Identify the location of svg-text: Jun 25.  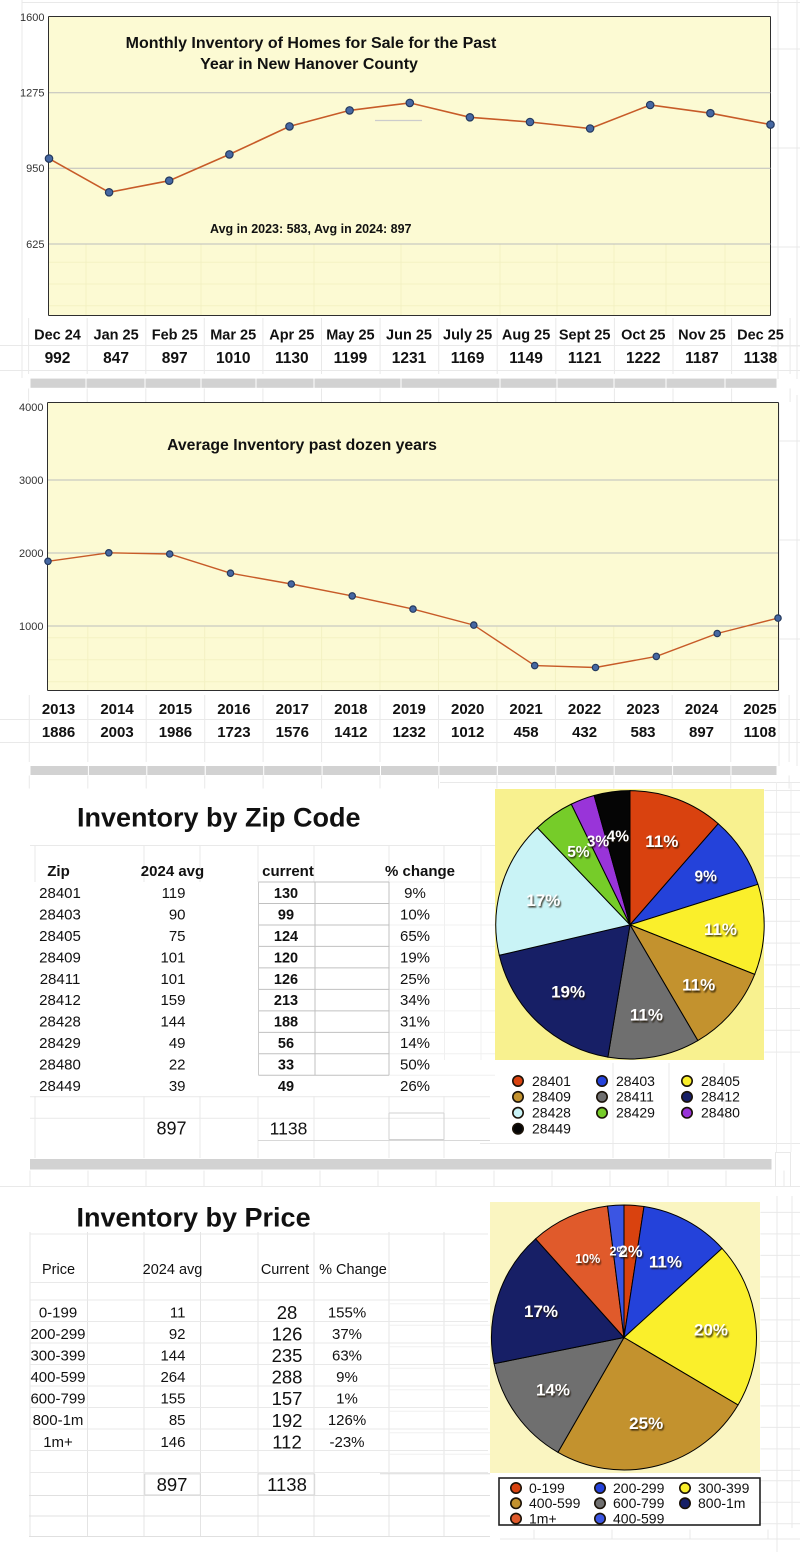
(409, 336).